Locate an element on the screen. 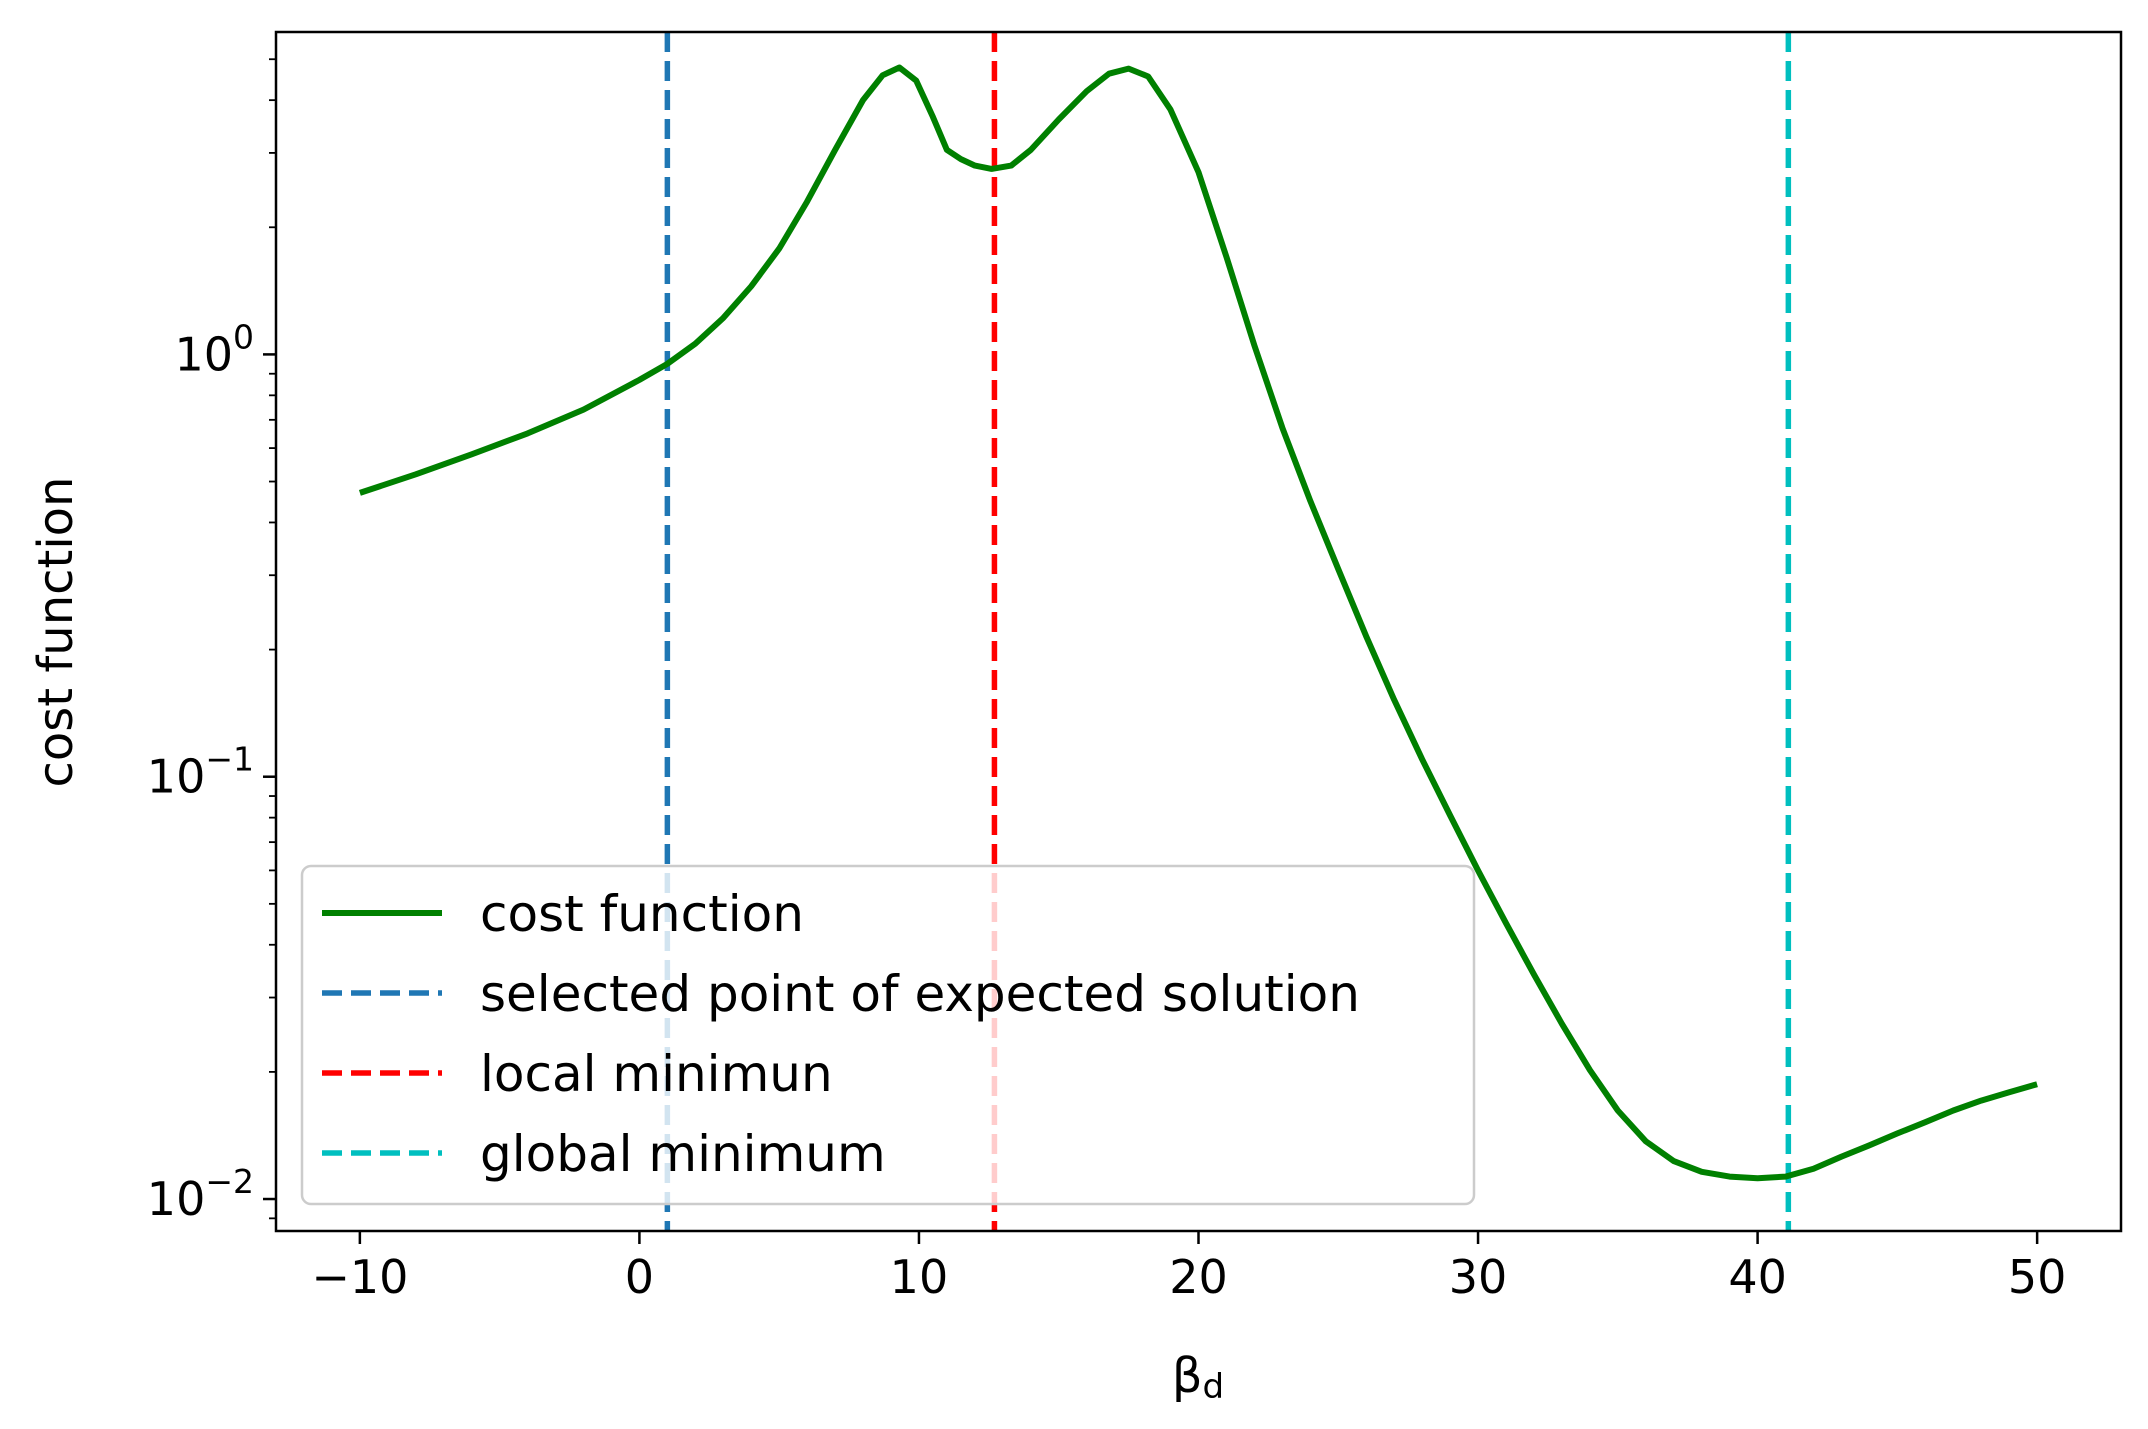 The image size is (2148, 1429). x-tick-label: 10 is located at coordinates (919, 1277).